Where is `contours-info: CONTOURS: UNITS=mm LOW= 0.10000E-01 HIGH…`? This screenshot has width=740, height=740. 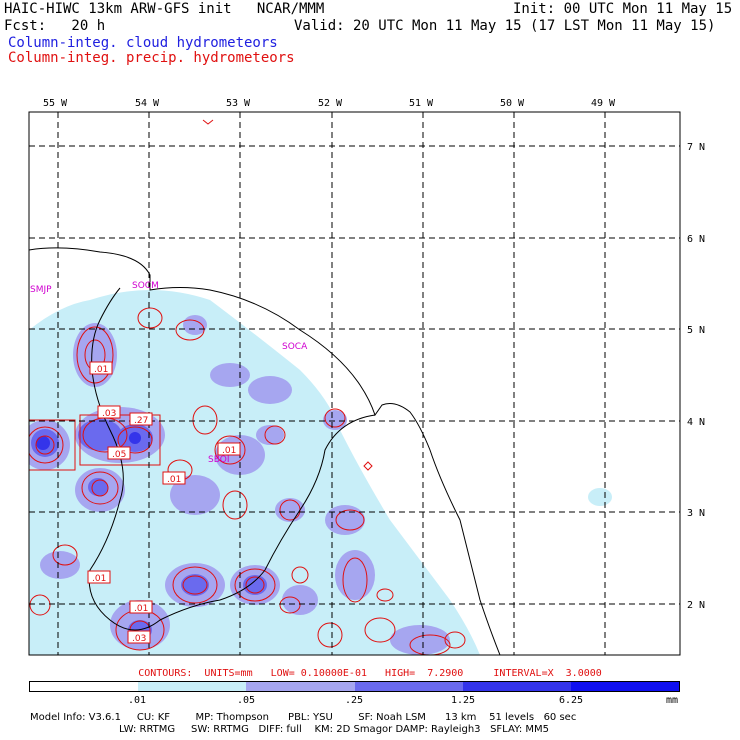 contours-info: CONTOURS: UNITS=mm LOW= 0.10000E-01 HIGH… is located at coordinates (370, 673).